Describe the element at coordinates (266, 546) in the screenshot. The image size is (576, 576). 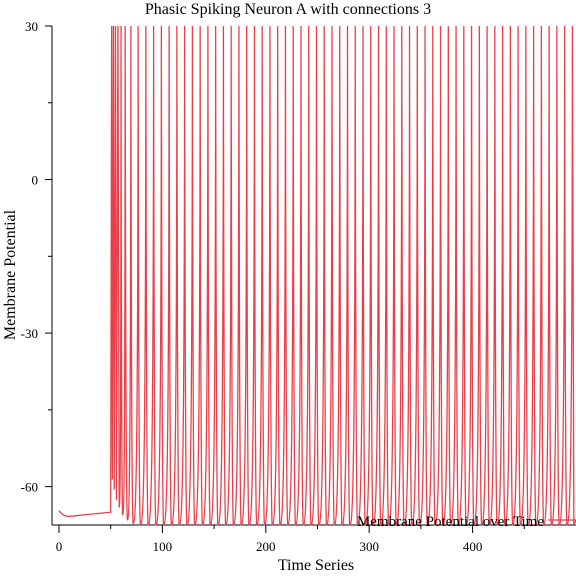
I see `x-tick-label: 200` at that location.